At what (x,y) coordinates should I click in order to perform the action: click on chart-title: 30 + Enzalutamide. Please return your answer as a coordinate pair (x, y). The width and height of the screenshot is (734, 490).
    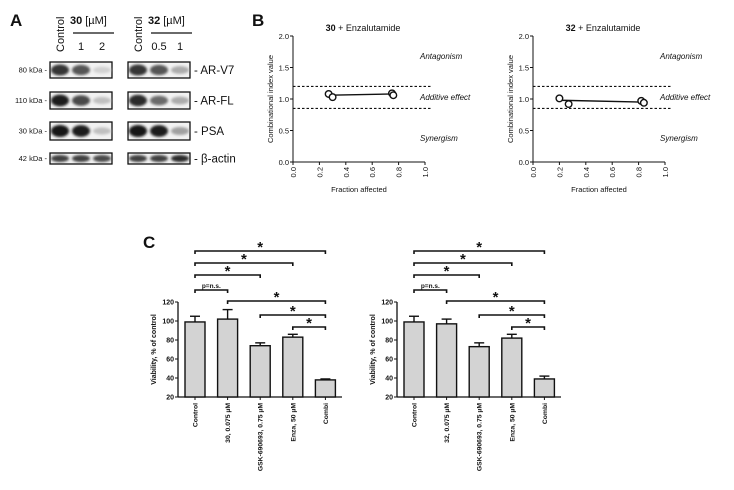
    Looking at the image, I should click on (363, 28).